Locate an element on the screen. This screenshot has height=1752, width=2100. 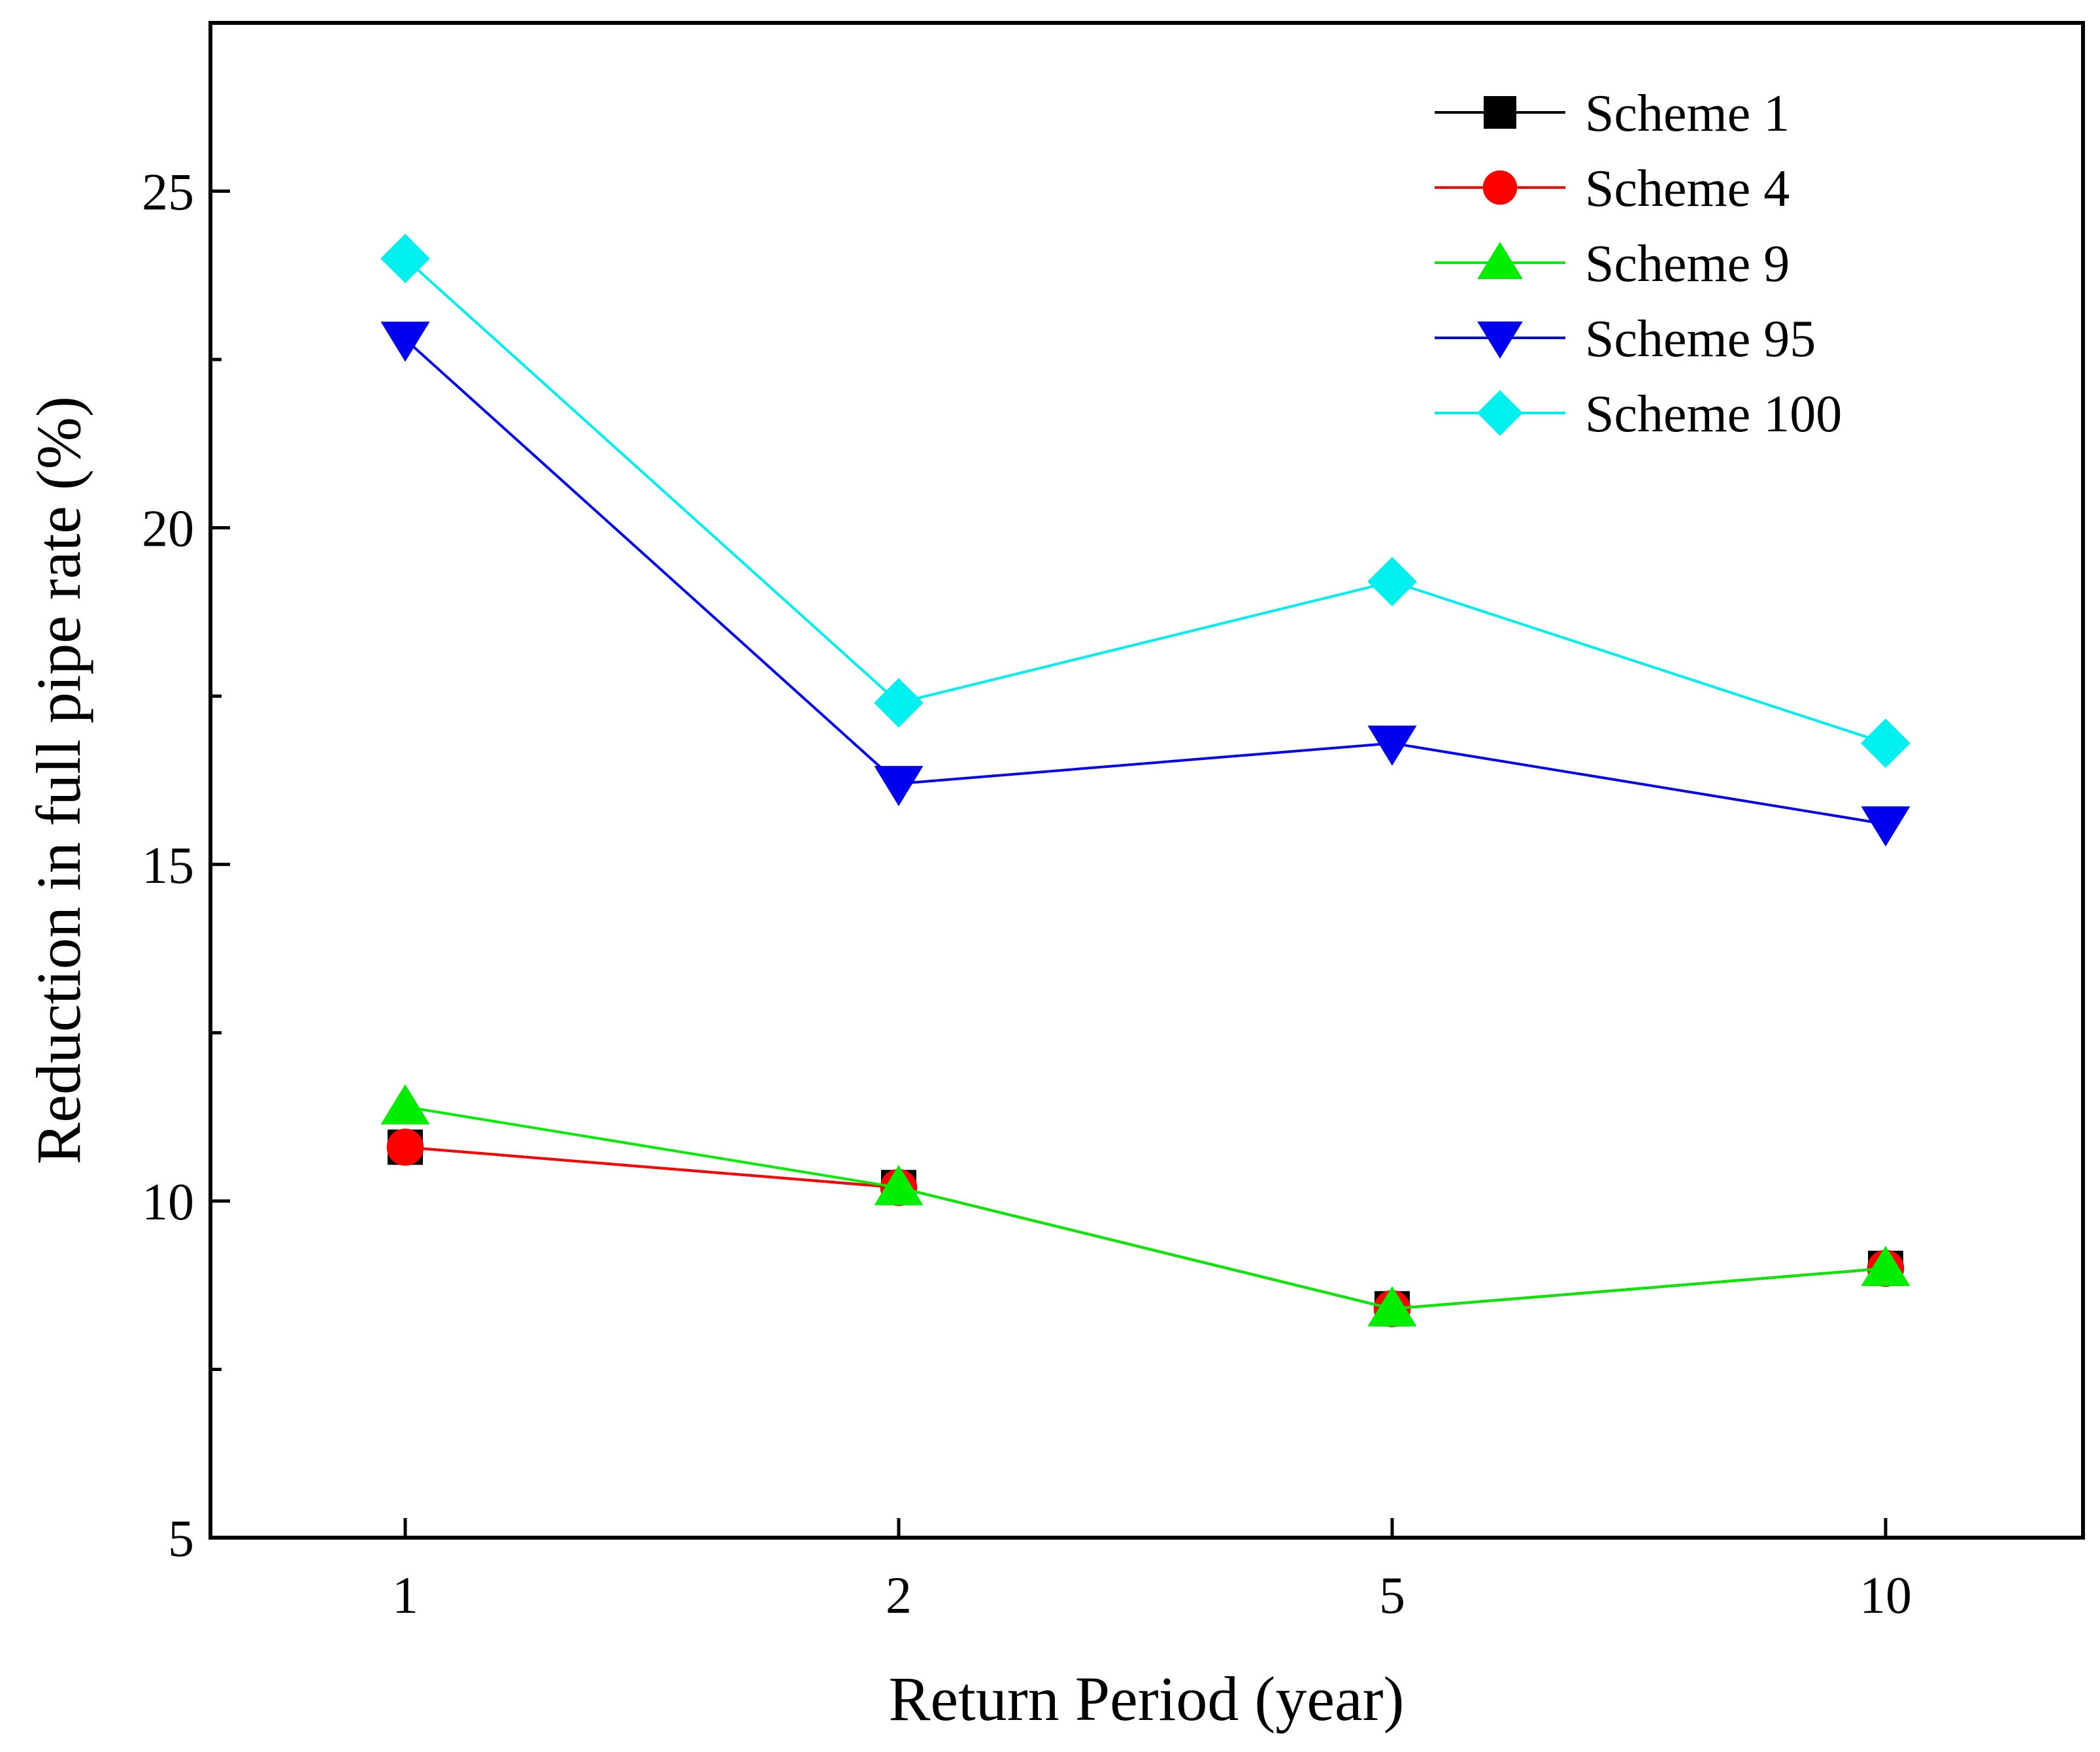
x-tick-label: 5 is located at coordinates (1392, 1596).